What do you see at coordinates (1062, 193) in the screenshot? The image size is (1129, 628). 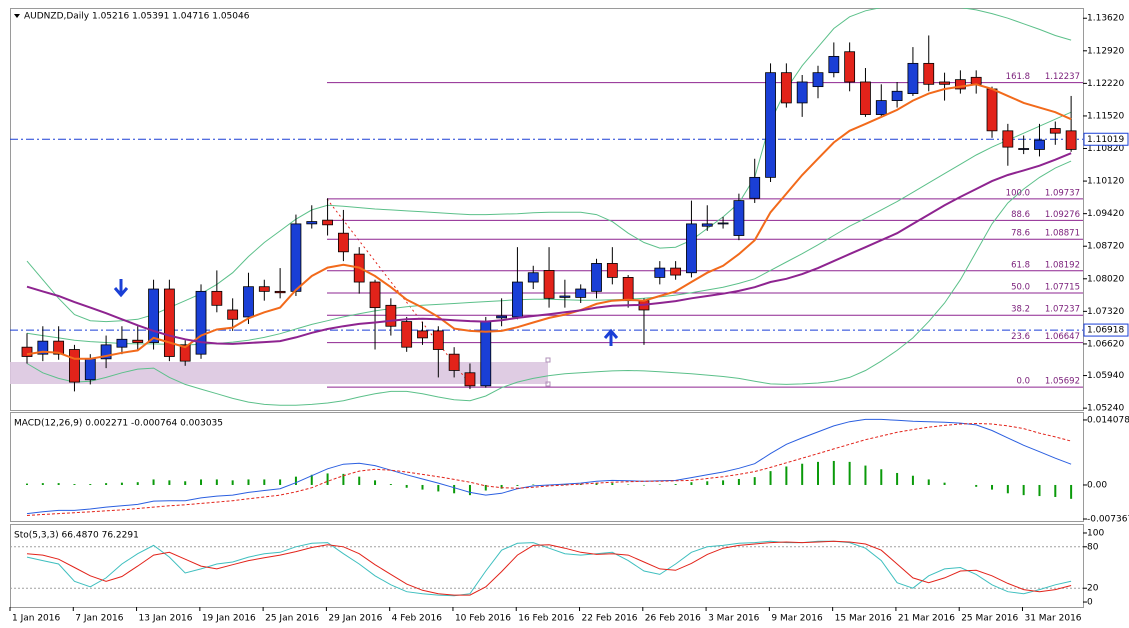 I see `fib-value: 1.09737` at bounding box center [1062, 193].